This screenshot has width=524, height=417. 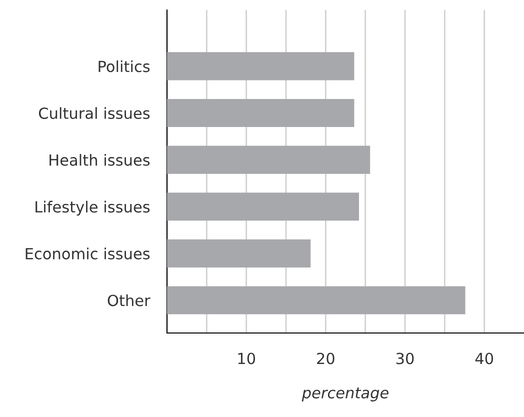 What do you see at coordinates (405, 358) in the screenshot?
I see `x-tick-label: 30` at bounding box center [405, 358].